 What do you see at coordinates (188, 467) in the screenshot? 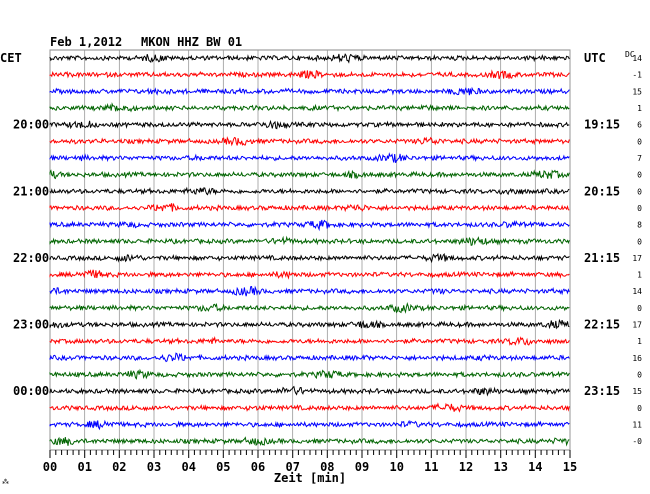
I see `x-tick-label: 04` at bounding box center [188, 467].